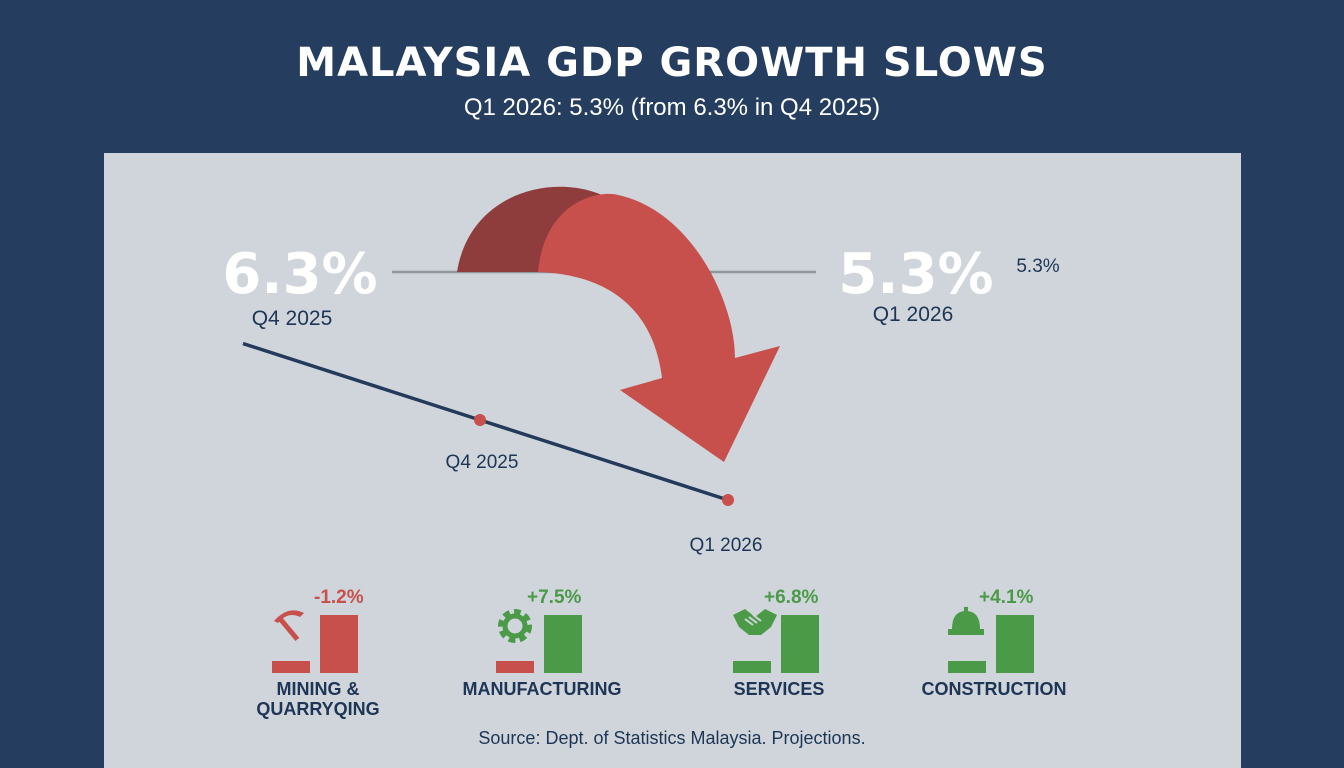 This screenshot has width=1344, height=768. I want to click on sector-label: SERVICES, so click(779, 689).